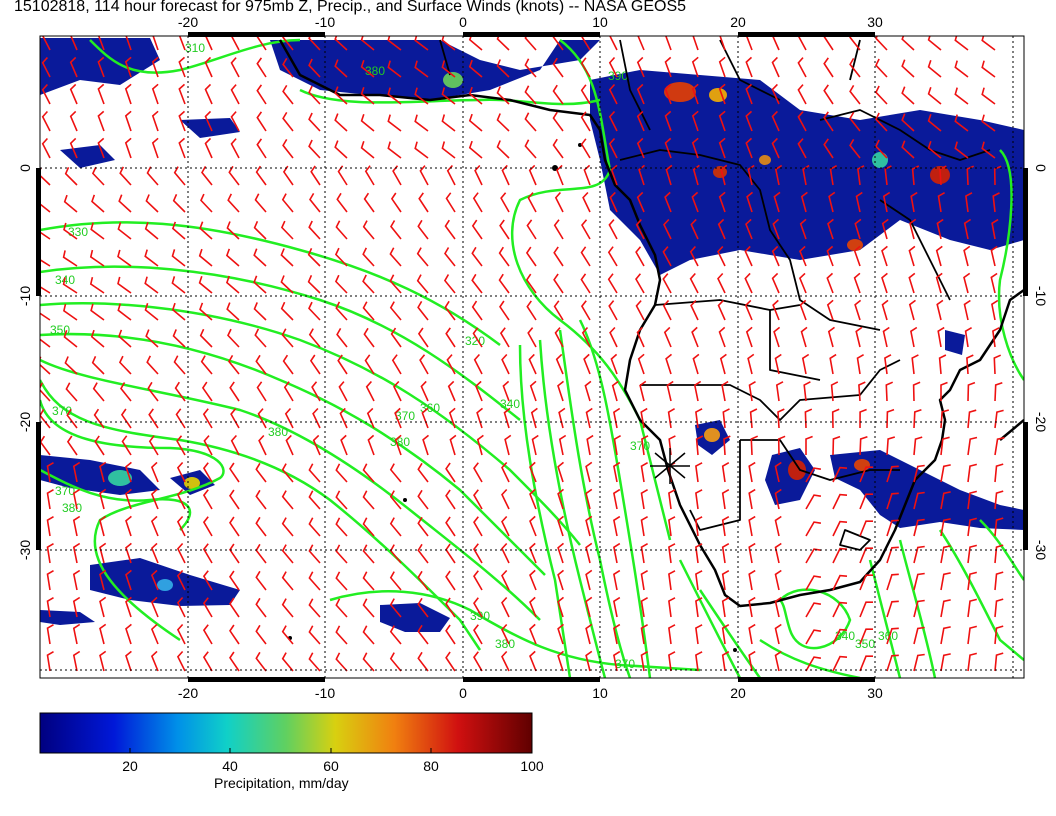 This screenshot has width=1056, height=816. Describe the element at coordinates (25, 422) in the screenshot. I see `y-tick-label-left: -20` at that location.